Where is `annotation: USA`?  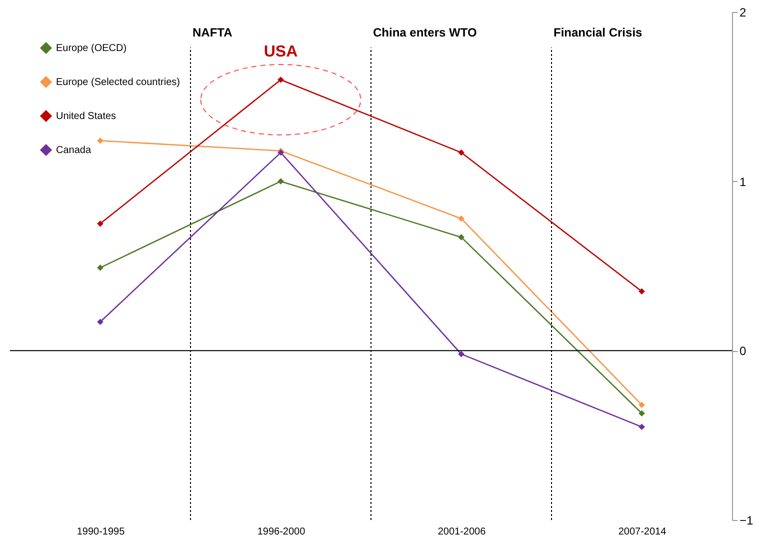
annotation: USA is located at coordinates (281, 52).